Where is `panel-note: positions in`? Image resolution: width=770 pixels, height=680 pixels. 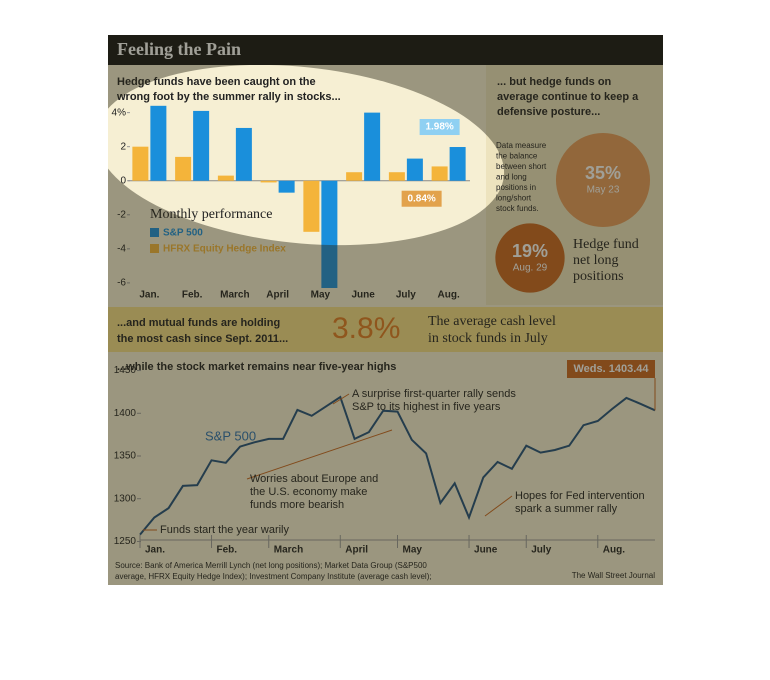
panel-note: positions in is located at coordinates (516, 187).